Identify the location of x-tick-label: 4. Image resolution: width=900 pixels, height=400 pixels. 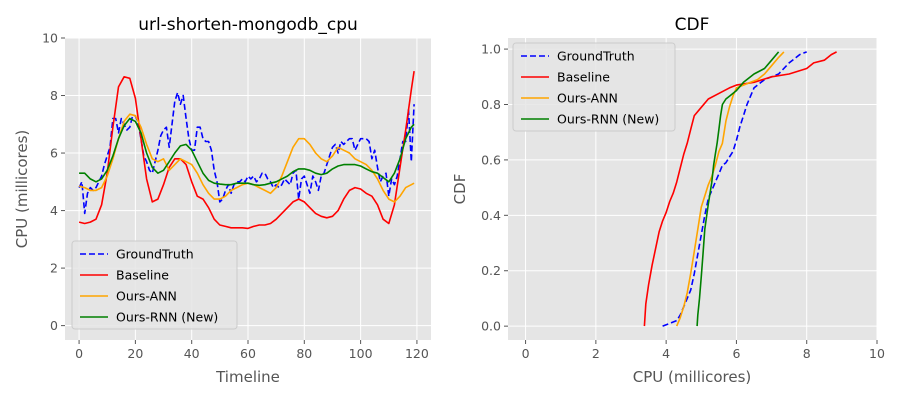
(666, 353).